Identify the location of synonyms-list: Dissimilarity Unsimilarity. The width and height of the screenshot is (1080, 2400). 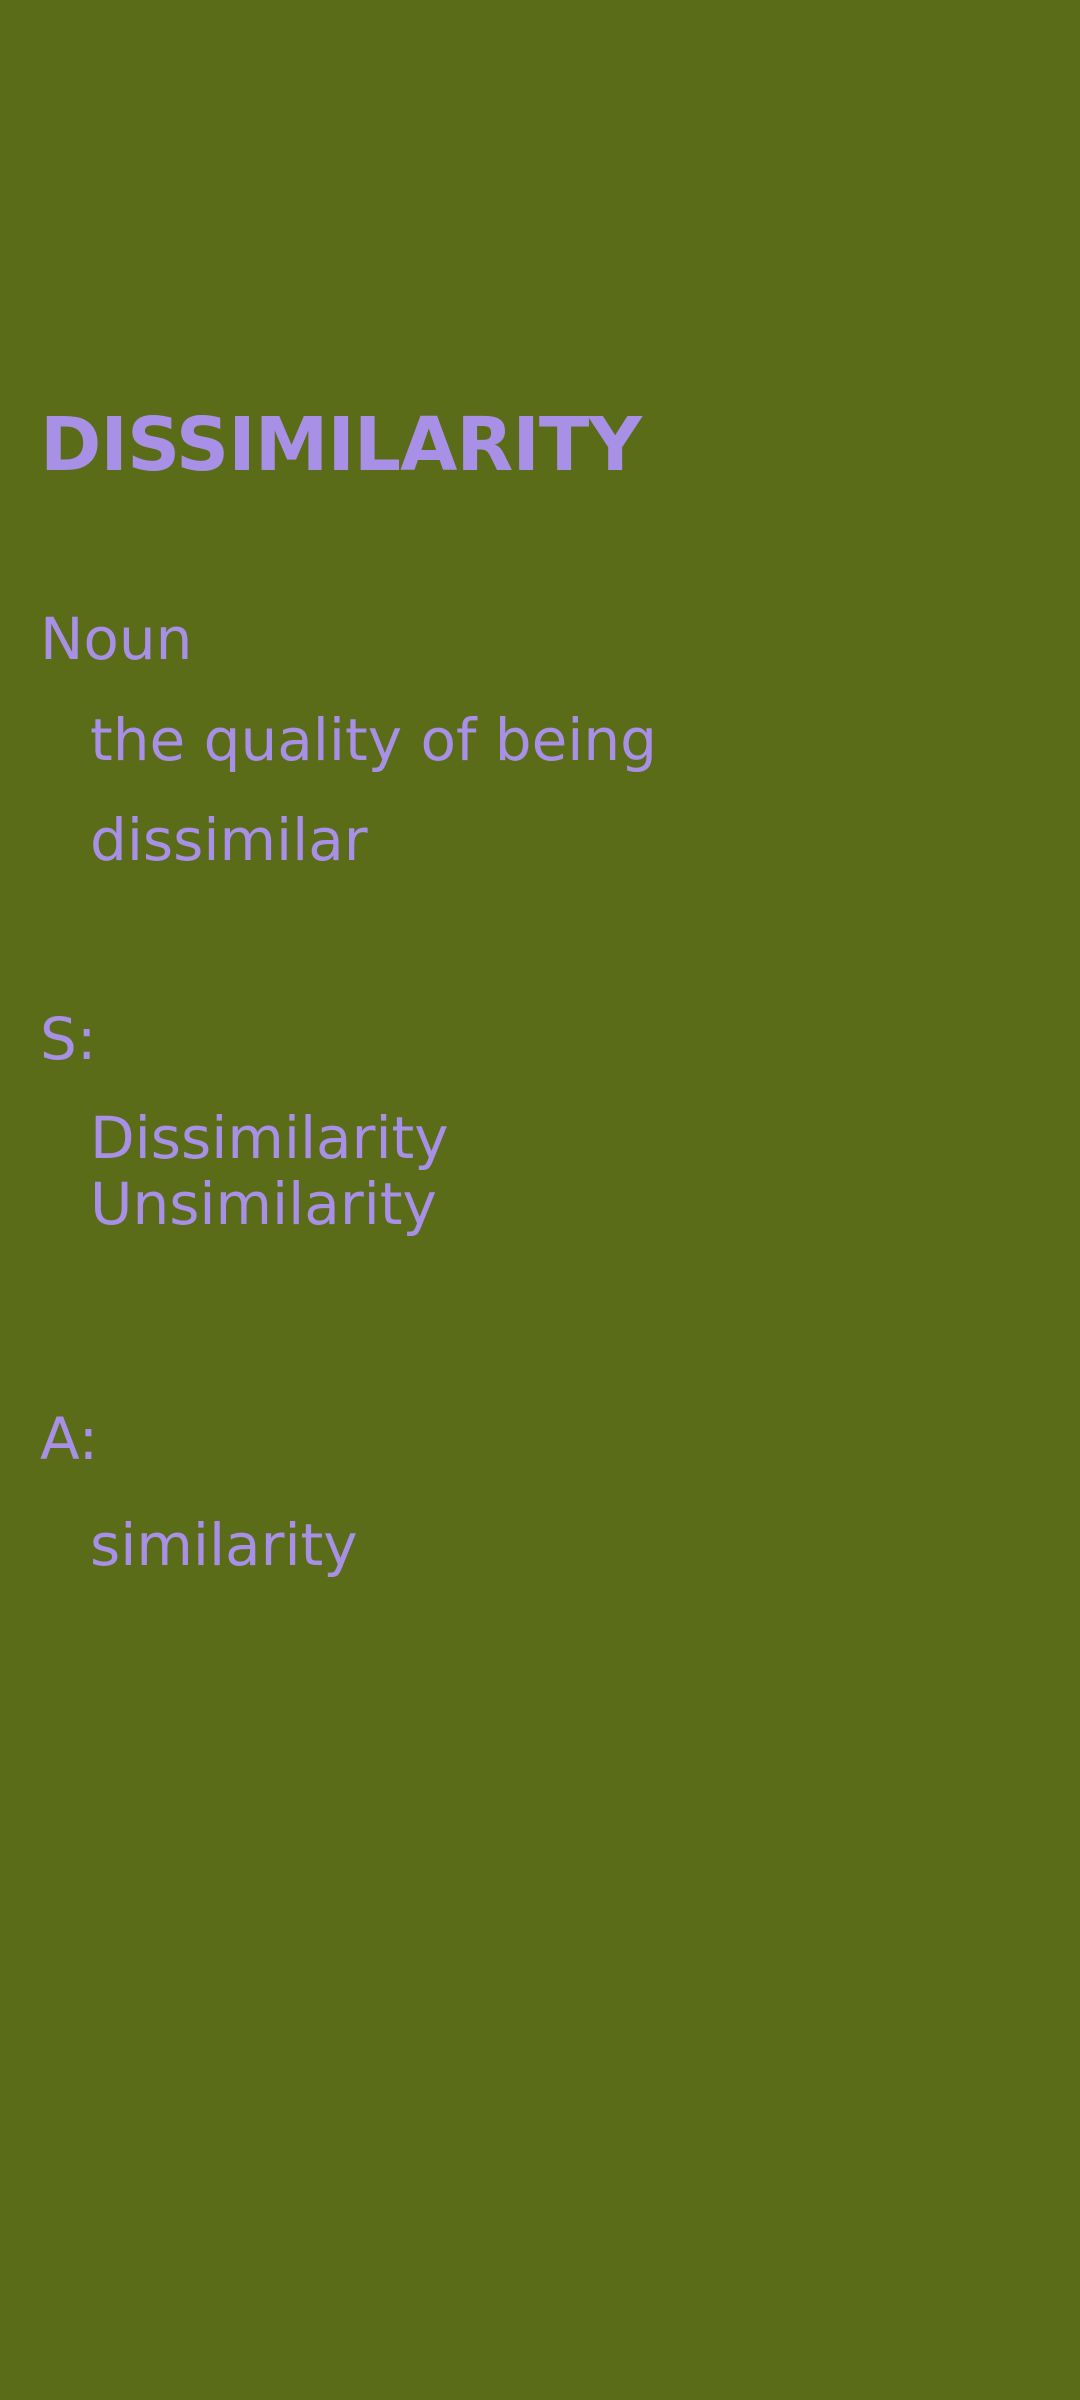
(269, 1171).